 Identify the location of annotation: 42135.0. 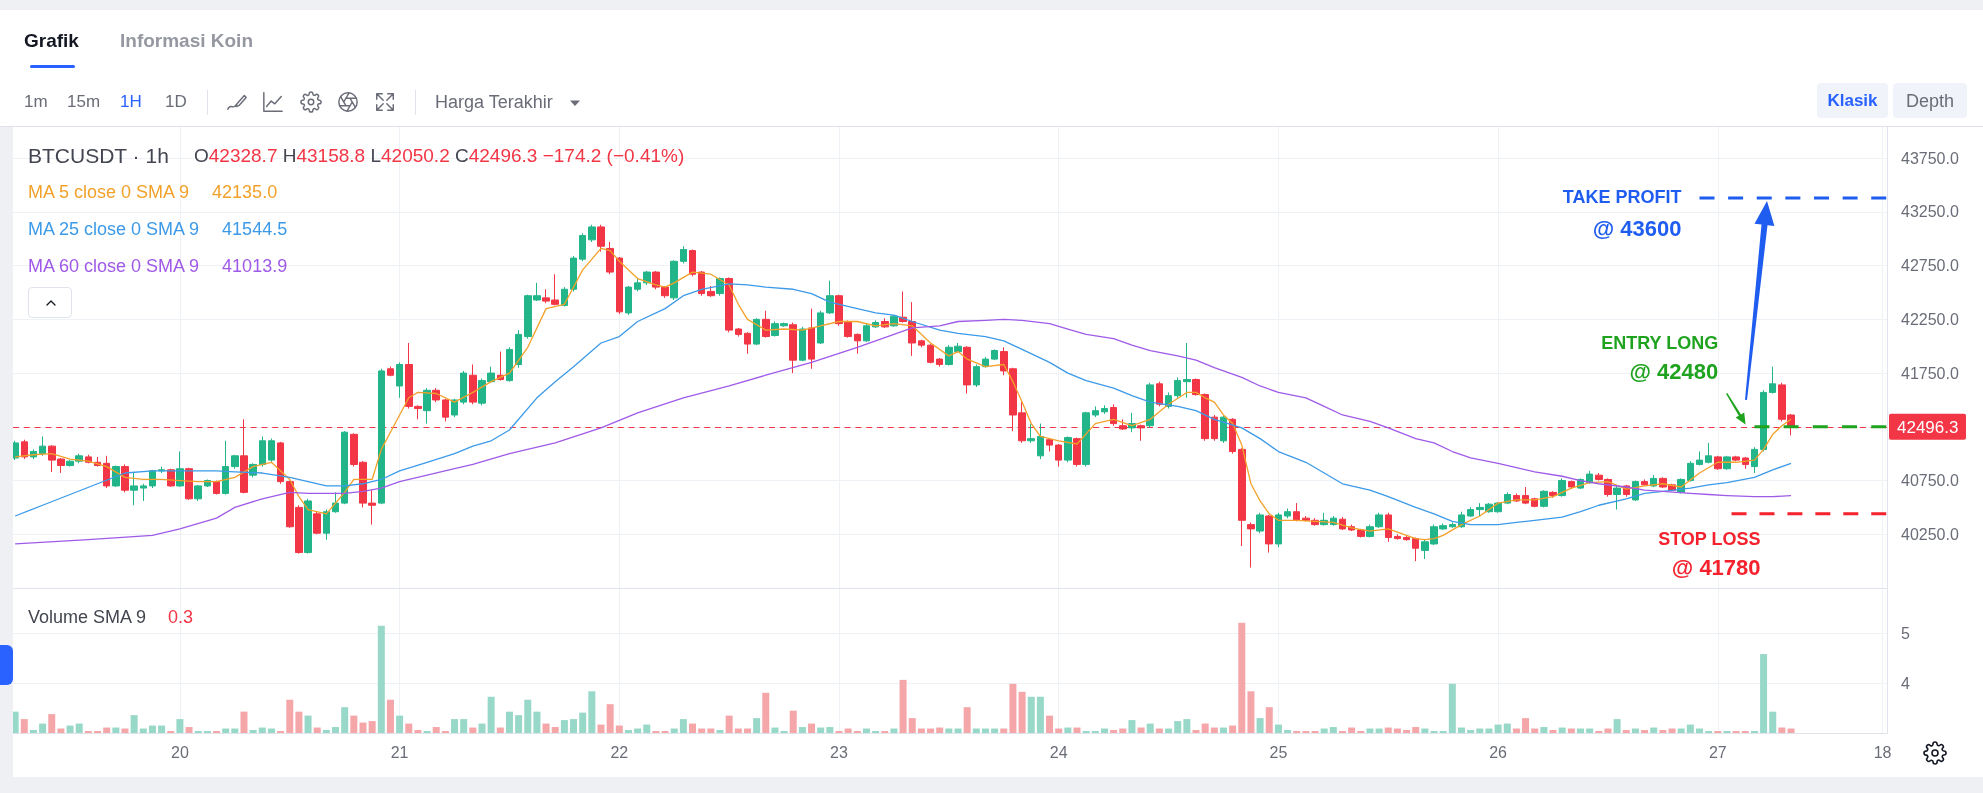
(245, 192).